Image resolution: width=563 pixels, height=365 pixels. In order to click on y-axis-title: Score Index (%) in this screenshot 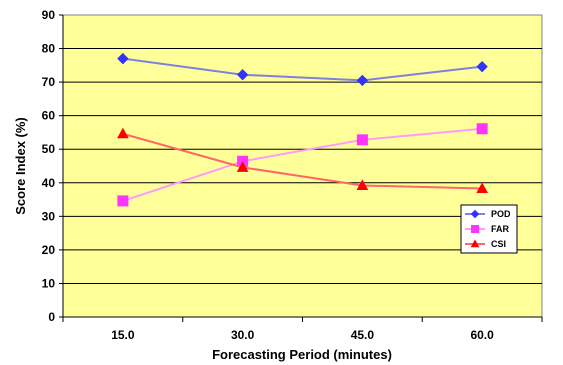, I will do `click(20, 166)`.